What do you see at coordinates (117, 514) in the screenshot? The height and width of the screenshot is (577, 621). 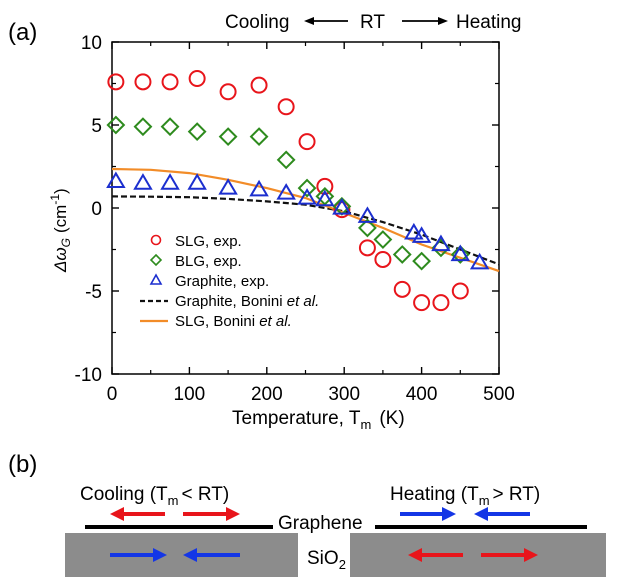 I see `red-arrowhead-left` at bounding box center [117, 514].